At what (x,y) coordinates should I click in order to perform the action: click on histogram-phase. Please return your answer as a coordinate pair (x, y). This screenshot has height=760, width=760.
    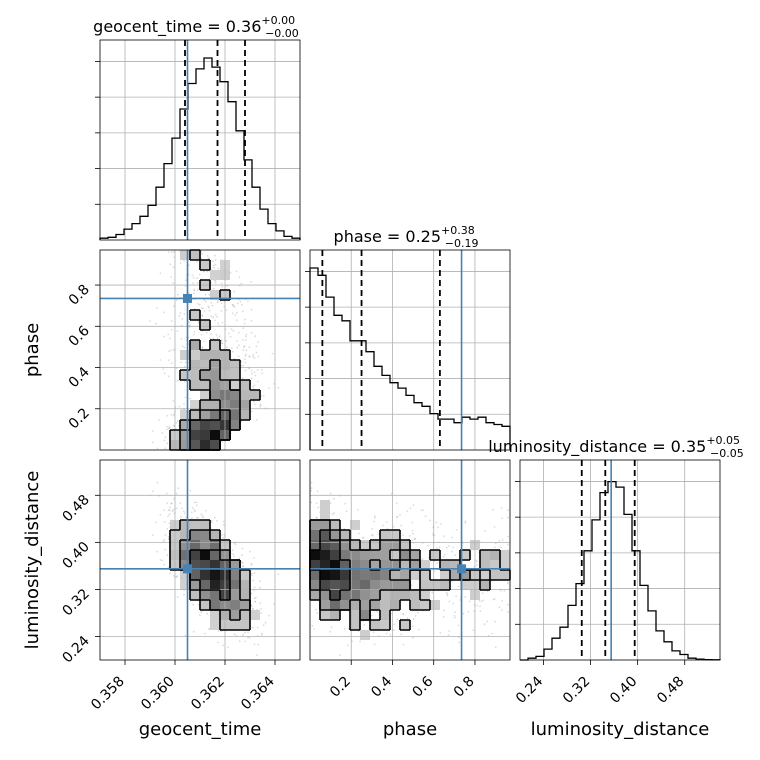
    Looking at the image, I should click on (410, 358).